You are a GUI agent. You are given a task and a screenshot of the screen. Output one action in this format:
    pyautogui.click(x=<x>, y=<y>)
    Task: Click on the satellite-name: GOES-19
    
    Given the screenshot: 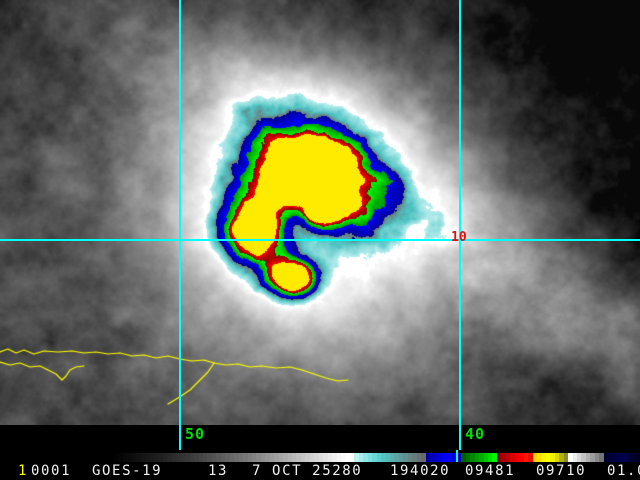 What is the action you would take?
    pyautogui.click(x=127, y=471)
    